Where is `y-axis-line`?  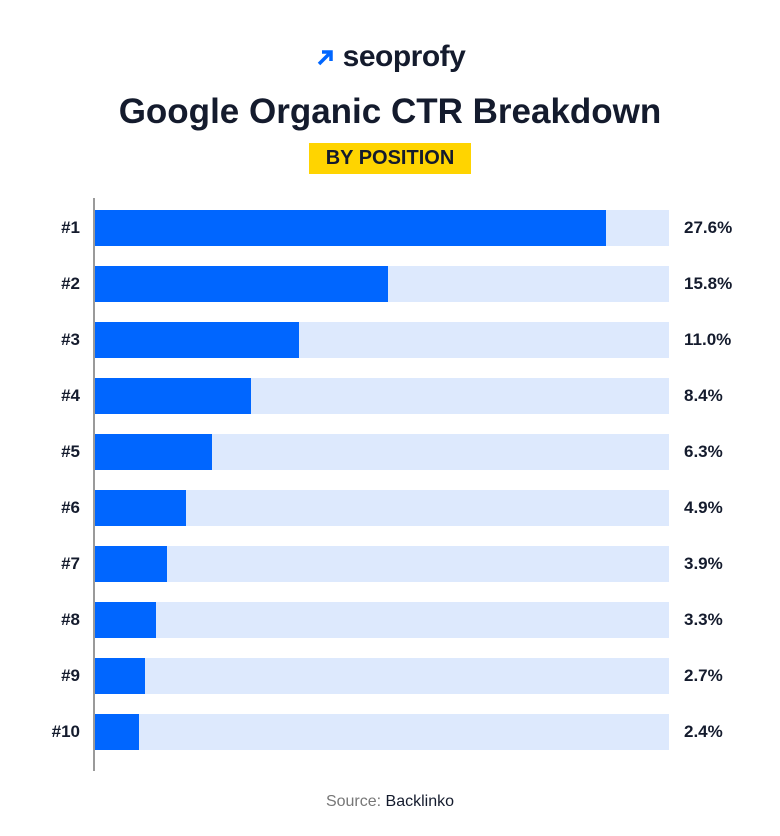
y-axis-line is located at coordinates (94, 484).